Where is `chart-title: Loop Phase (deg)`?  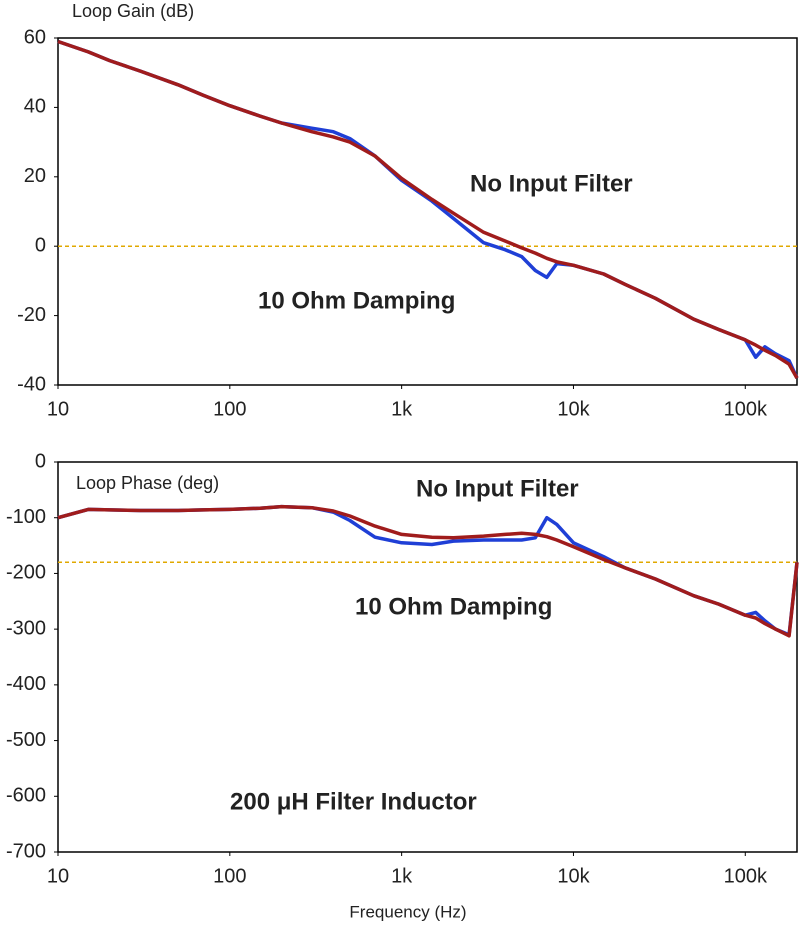 chart-title: Loop Phase (deg) is located at coordinates (147, 483).